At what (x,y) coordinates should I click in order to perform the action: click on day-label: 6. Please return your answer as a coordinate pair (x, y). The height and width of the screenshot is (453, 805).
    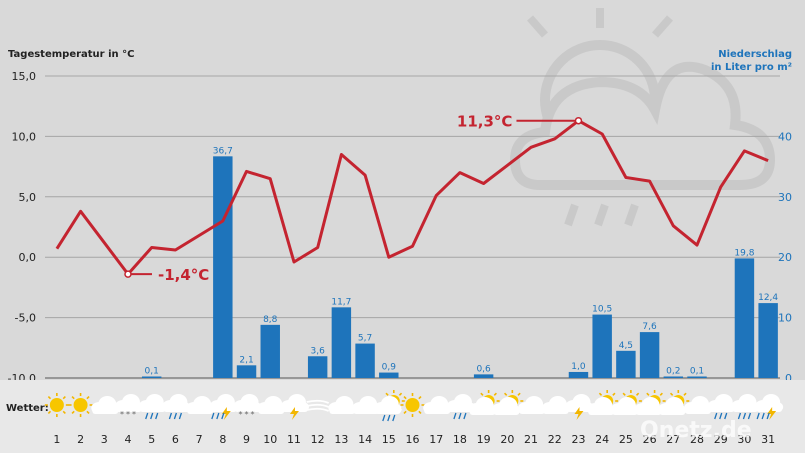
    Looking at the image, I should click on (175, 439).